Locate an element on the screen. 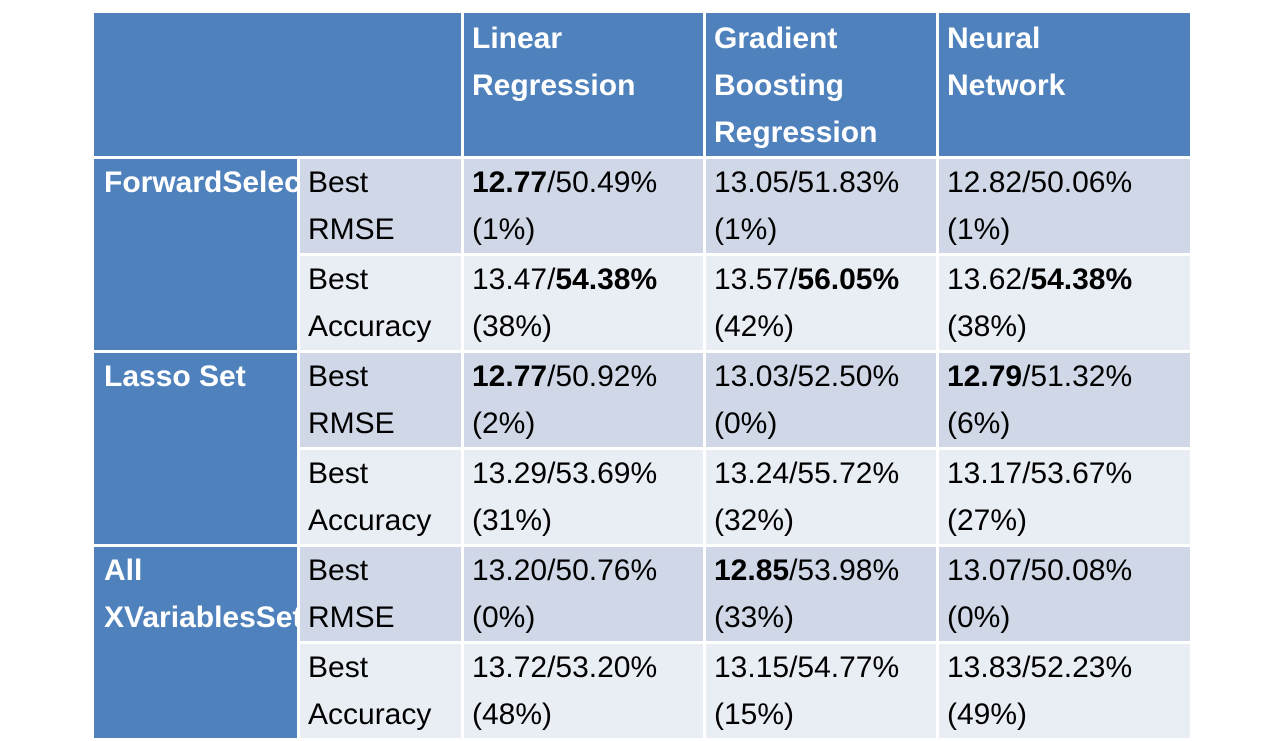 The height and width of the screenshot is (741, 1280). accuracy-value: 53.67% is located at coordinates (1081, 473).